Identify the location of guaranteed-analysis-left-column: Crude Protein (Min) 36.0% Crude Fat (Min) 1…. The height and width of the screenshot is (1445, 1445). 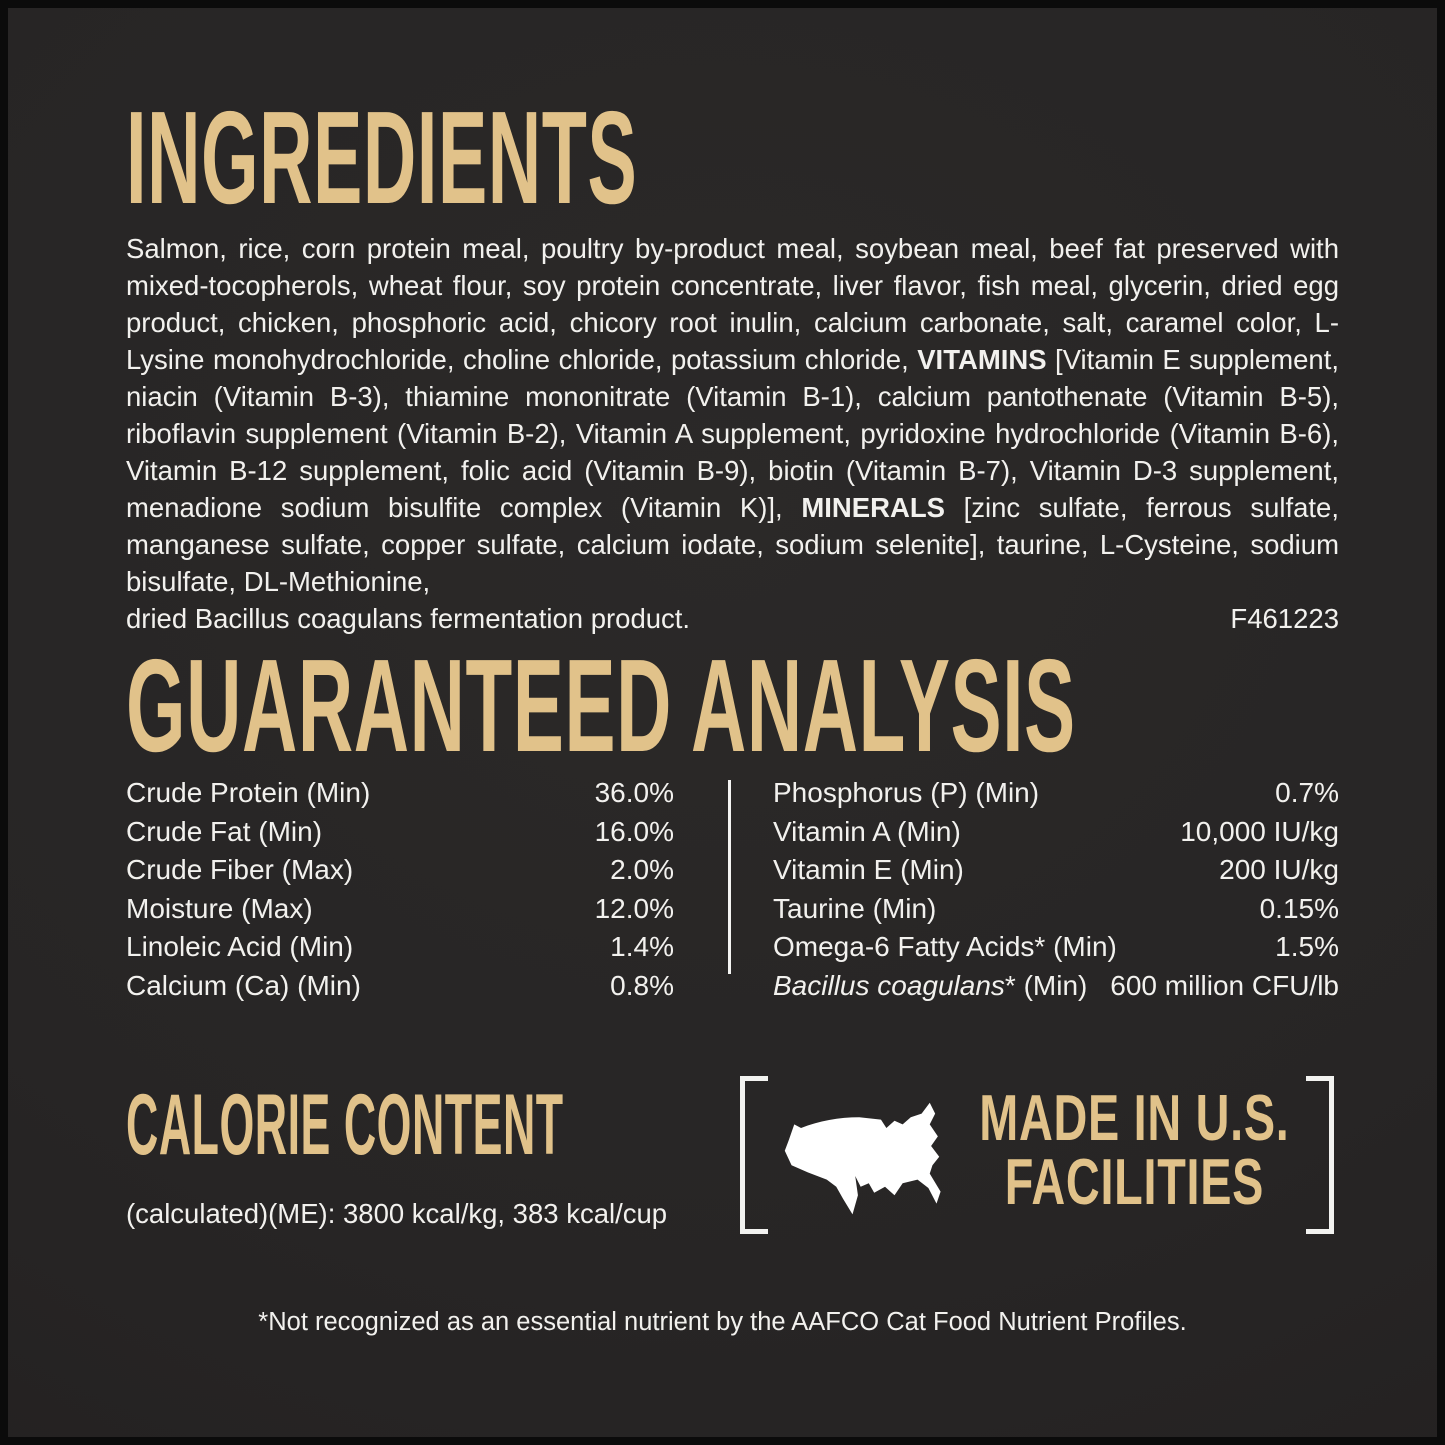
(400, 890).